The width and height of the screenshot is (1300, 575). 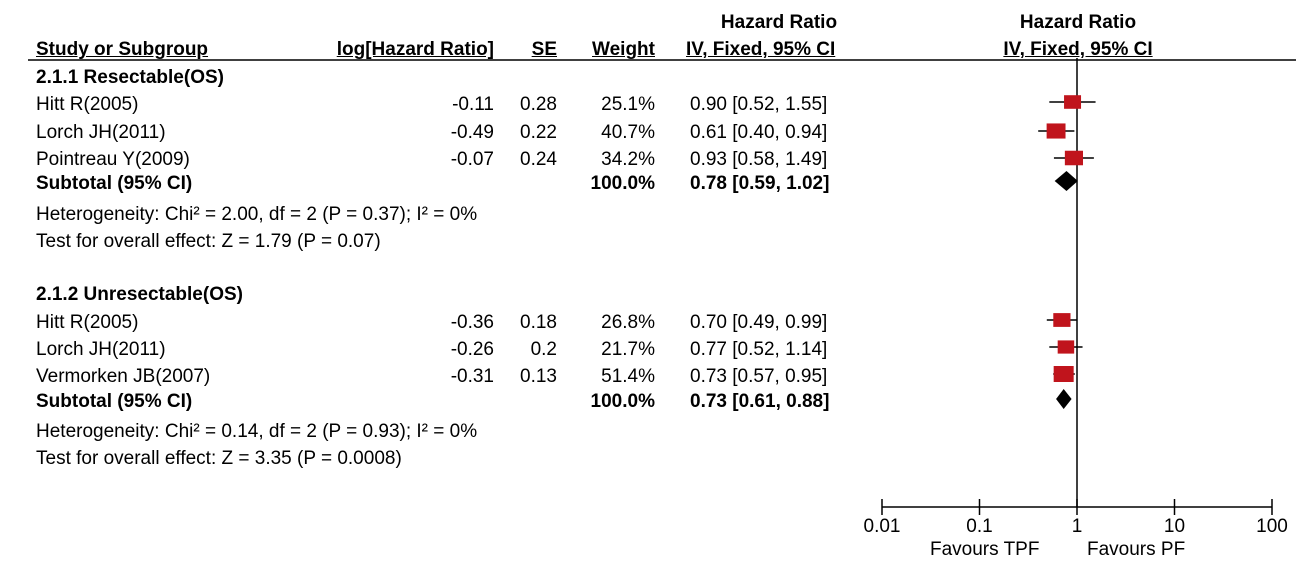 What do you see at coordinates (882, 526) in the screenshot?
I see `x-tick-label: 0.01` at bounding box center [882, 526].